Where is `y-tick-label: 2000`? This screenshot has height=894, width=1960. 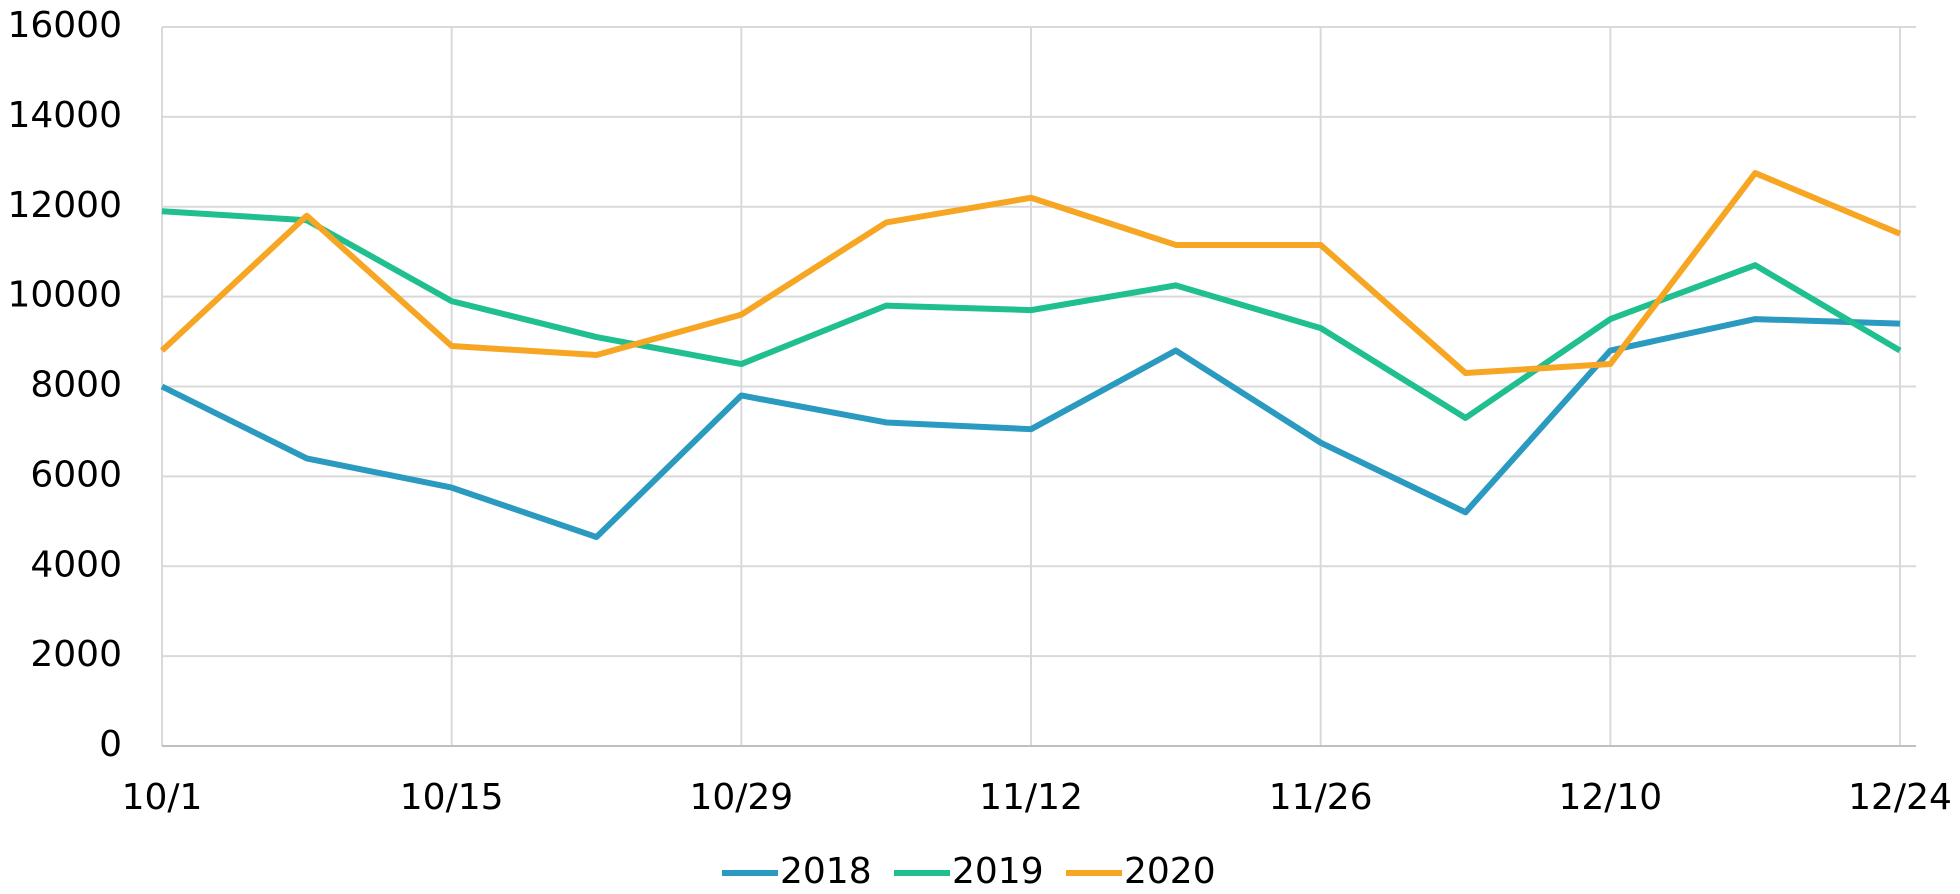 y-tick-label: 2000 is located at coordinates (76, 654).